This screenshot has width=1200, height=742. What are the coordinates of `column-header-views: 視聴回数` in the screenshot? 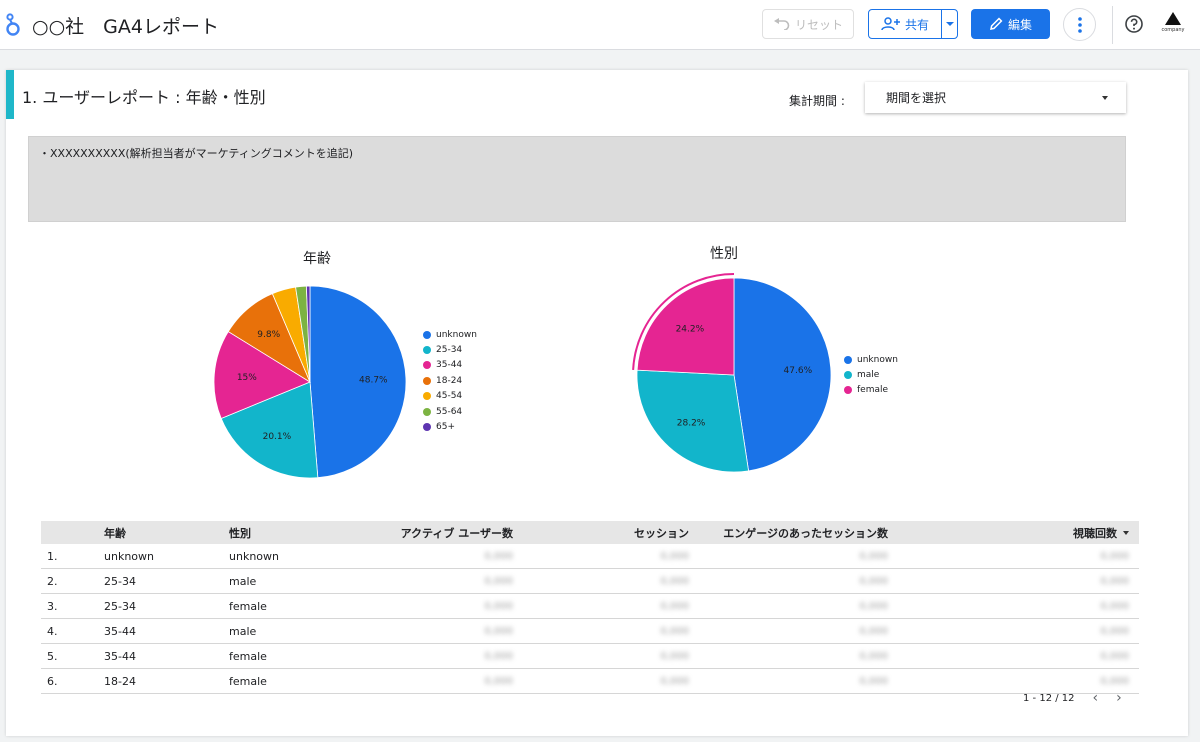 It's located at (1035, 532).